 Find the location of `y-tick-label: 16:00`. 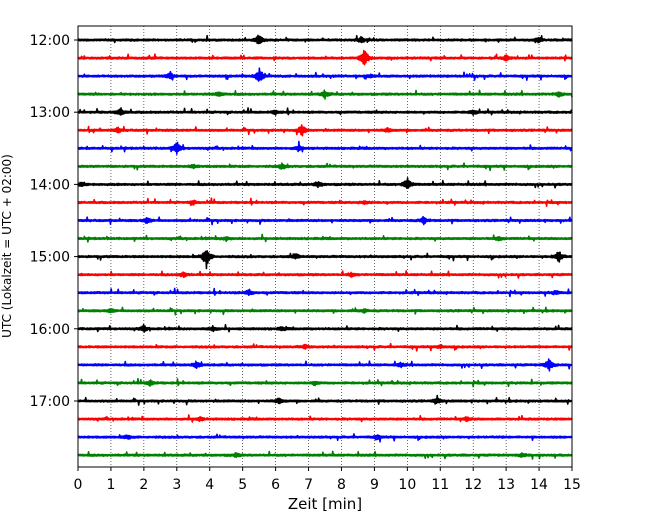

y-tick-label: 16:00 is located at coordinates (50, 330).